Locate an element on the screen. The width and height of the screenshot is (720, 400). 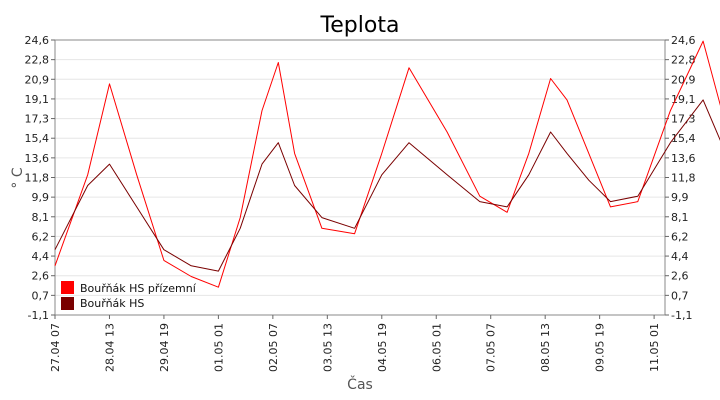
y-tick-label-right: 2,6 is located at coordinates (680, 276).